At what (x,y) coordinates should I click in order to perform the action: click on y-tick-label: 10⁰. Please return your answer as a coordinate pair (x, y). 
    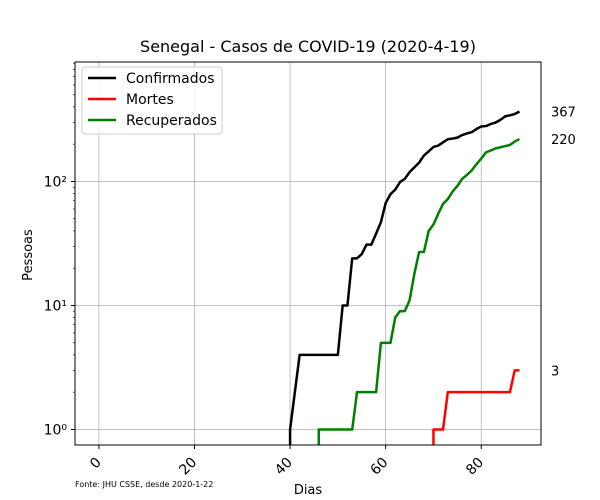
    Looking at the image, I should click on (56, 431).